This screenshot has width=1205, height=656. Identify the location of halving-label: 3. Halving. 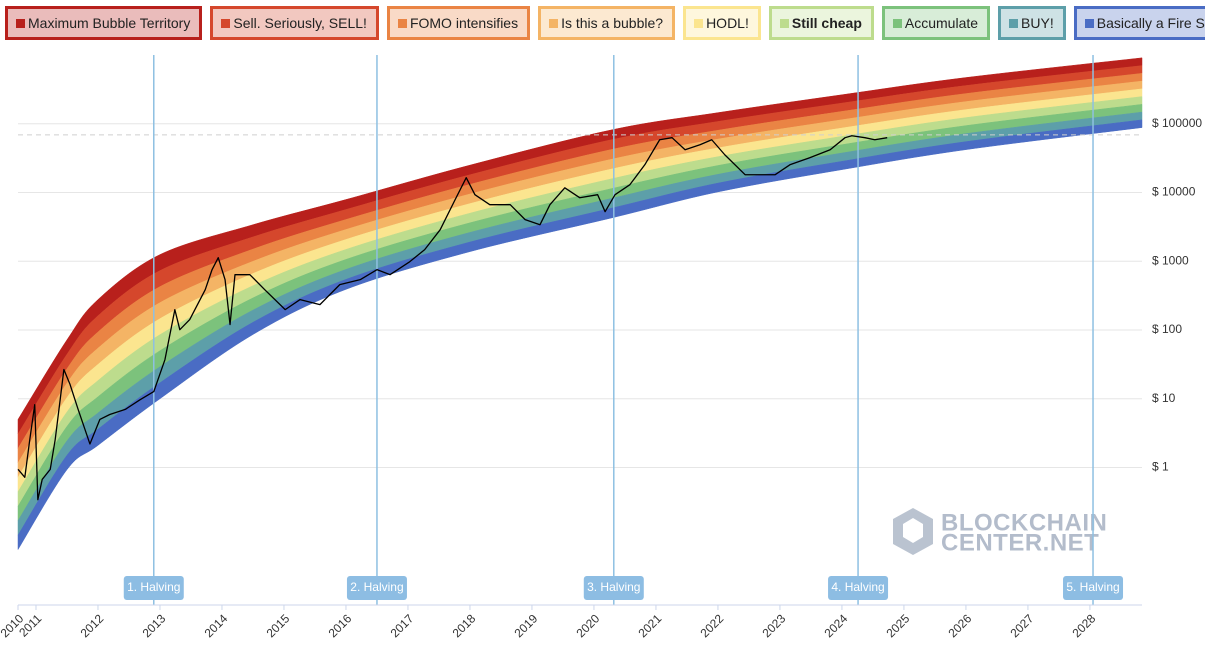
(613, 587).